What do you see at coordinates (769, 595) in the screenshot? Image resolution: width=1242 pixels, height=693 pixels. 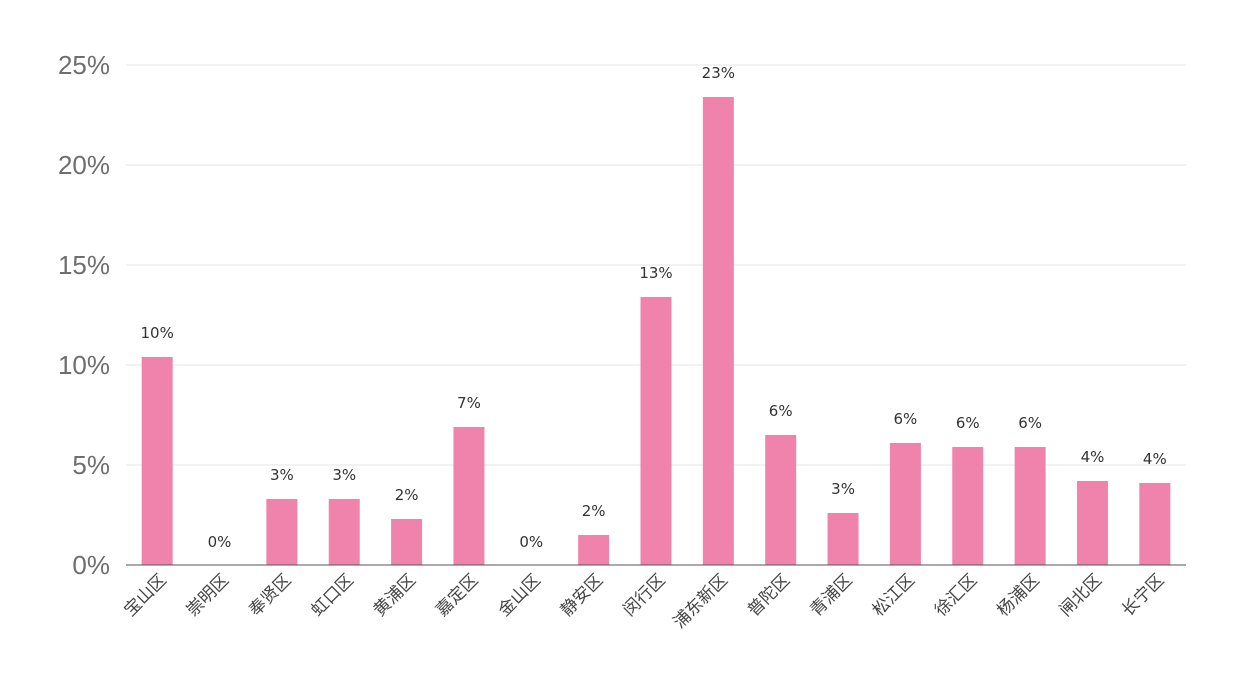 I see `x-tick-label: 普陀区` at bounding box center [769, 595].